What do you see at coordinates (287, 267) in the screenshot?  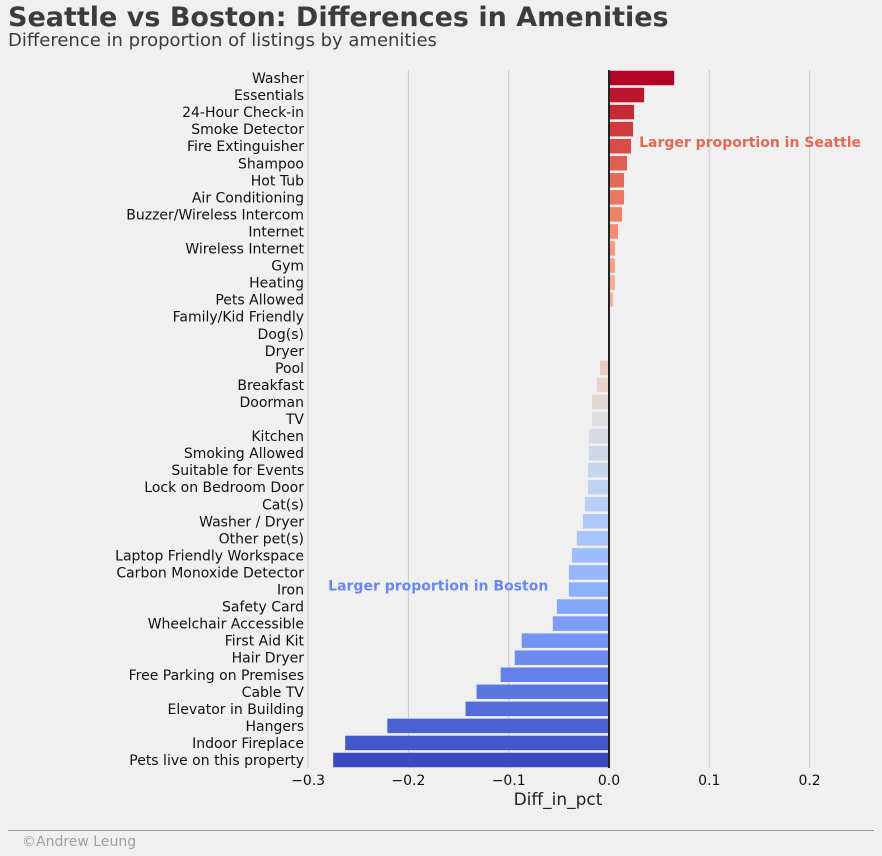 I see `category-label: Gym` at bounding box center [287, 267].